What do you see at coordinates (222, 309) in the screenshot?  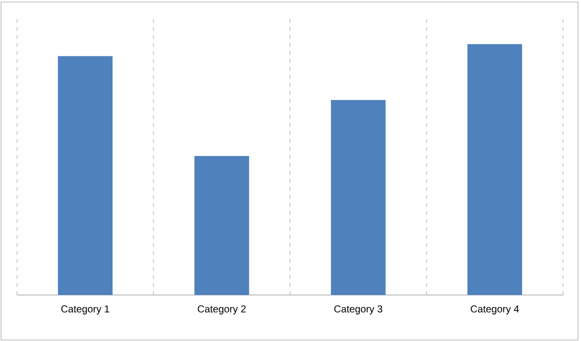 I see `x-tick-label: Category 2` at bounding box center [222, 309].